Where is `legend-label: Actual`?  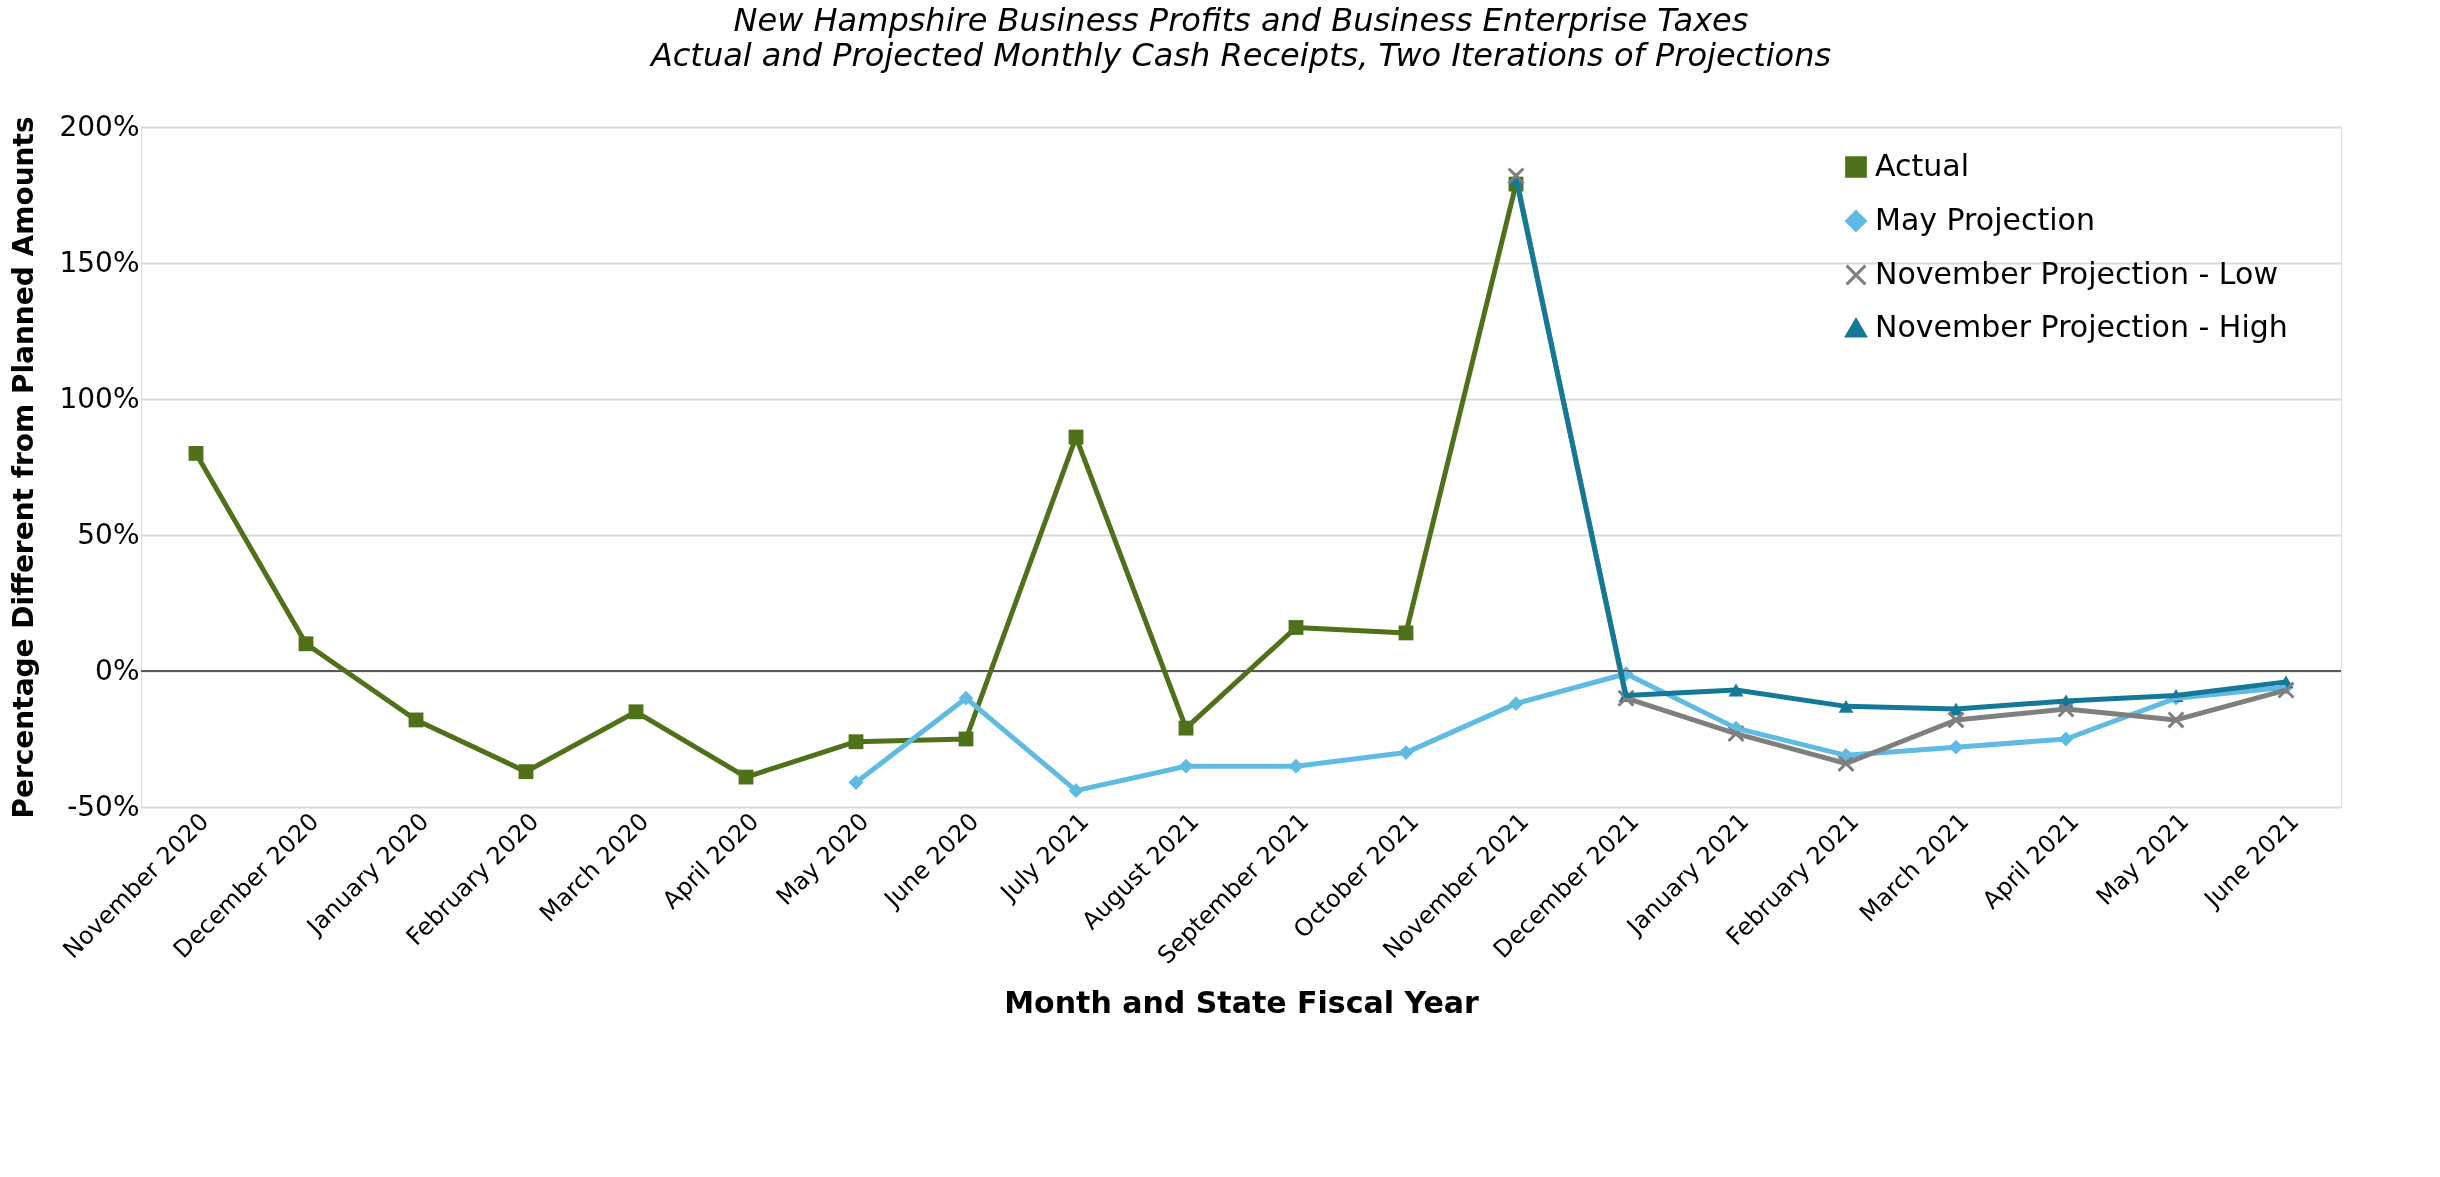
legend-label: Actual is located at coordinates (1922, 165).